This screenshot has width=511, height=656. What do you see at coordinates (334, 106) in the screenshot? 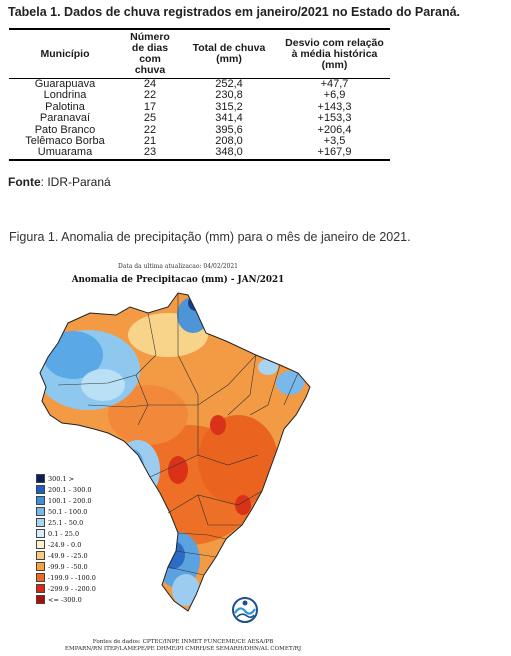
I see `cell-desvio: +143,3` at bounding box center [334, 106].